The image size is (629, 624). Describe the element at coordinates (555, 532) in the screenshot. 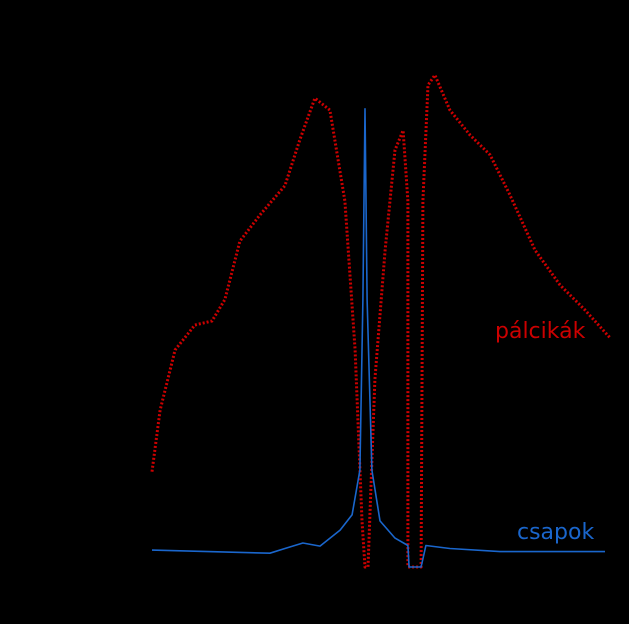

I see `series-label: csapok` at that location.